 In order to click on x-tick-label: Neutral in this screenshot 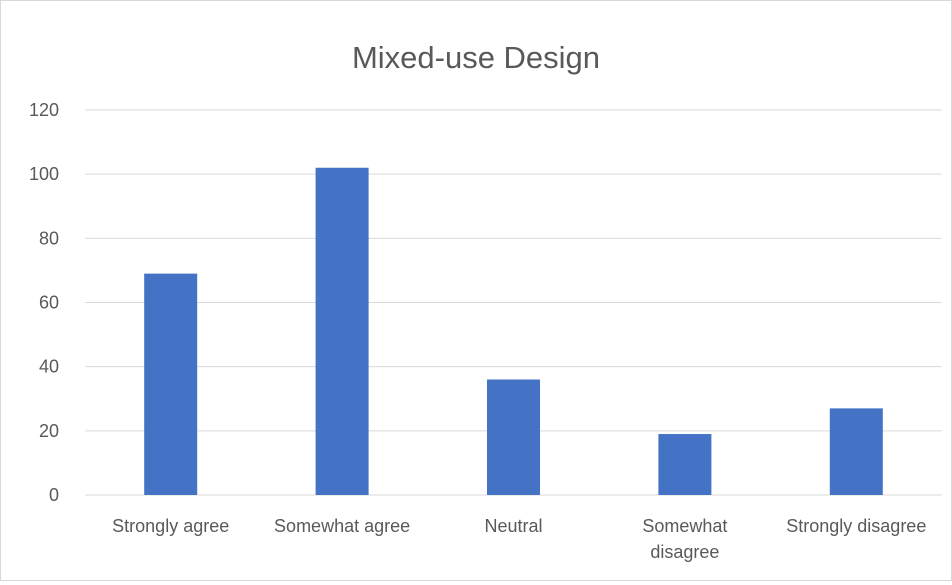, I will do `click(513, 526)`.